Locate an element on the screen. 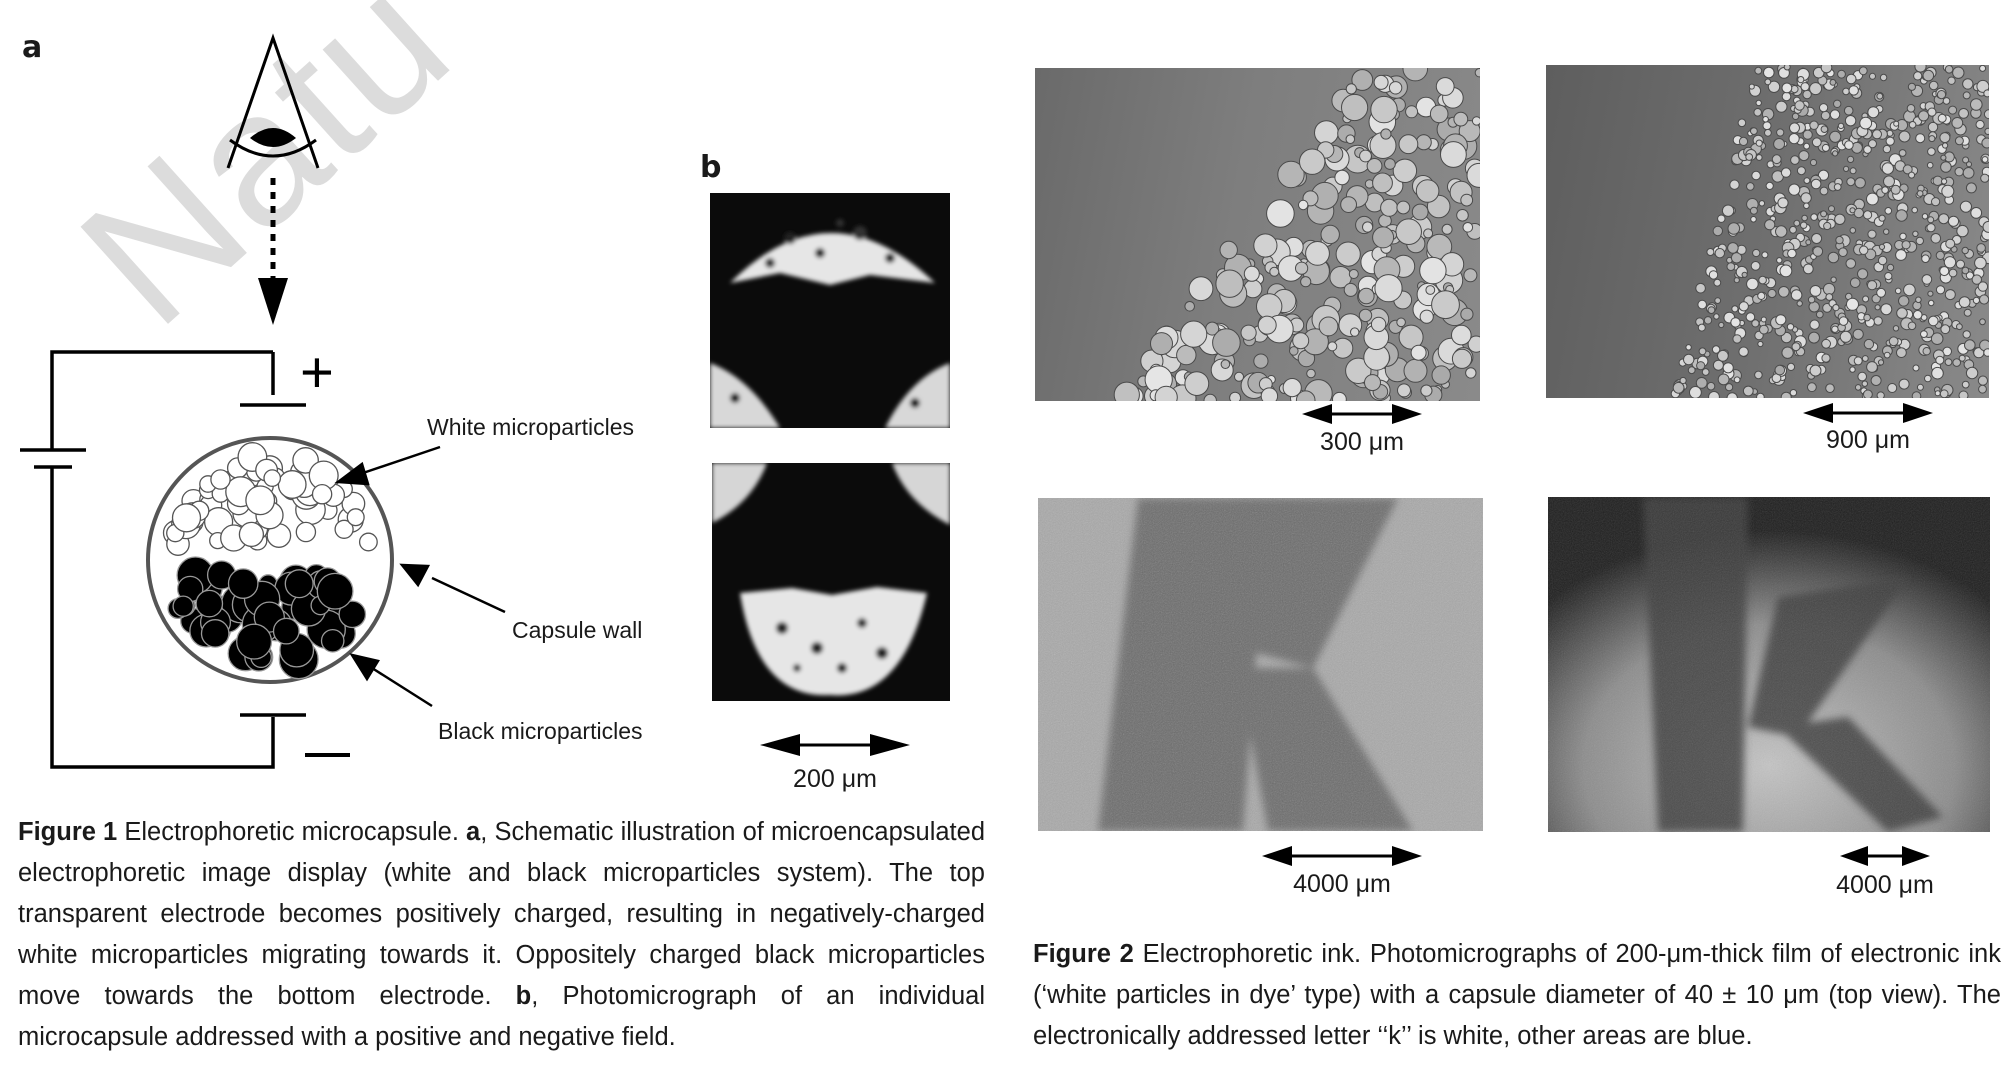  scale-bar-900um is located at coordinates (1868, 413).